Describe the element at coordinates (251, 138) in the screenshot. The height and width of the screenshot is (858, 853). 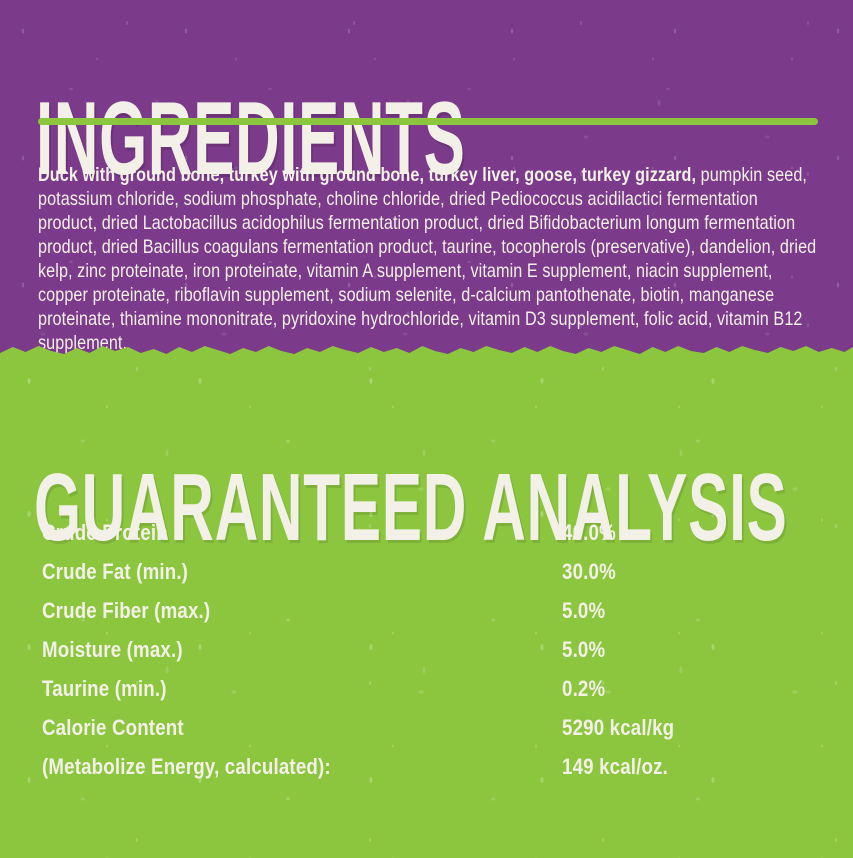
I see `ingredients-title: INGREDIENTS` at that location.